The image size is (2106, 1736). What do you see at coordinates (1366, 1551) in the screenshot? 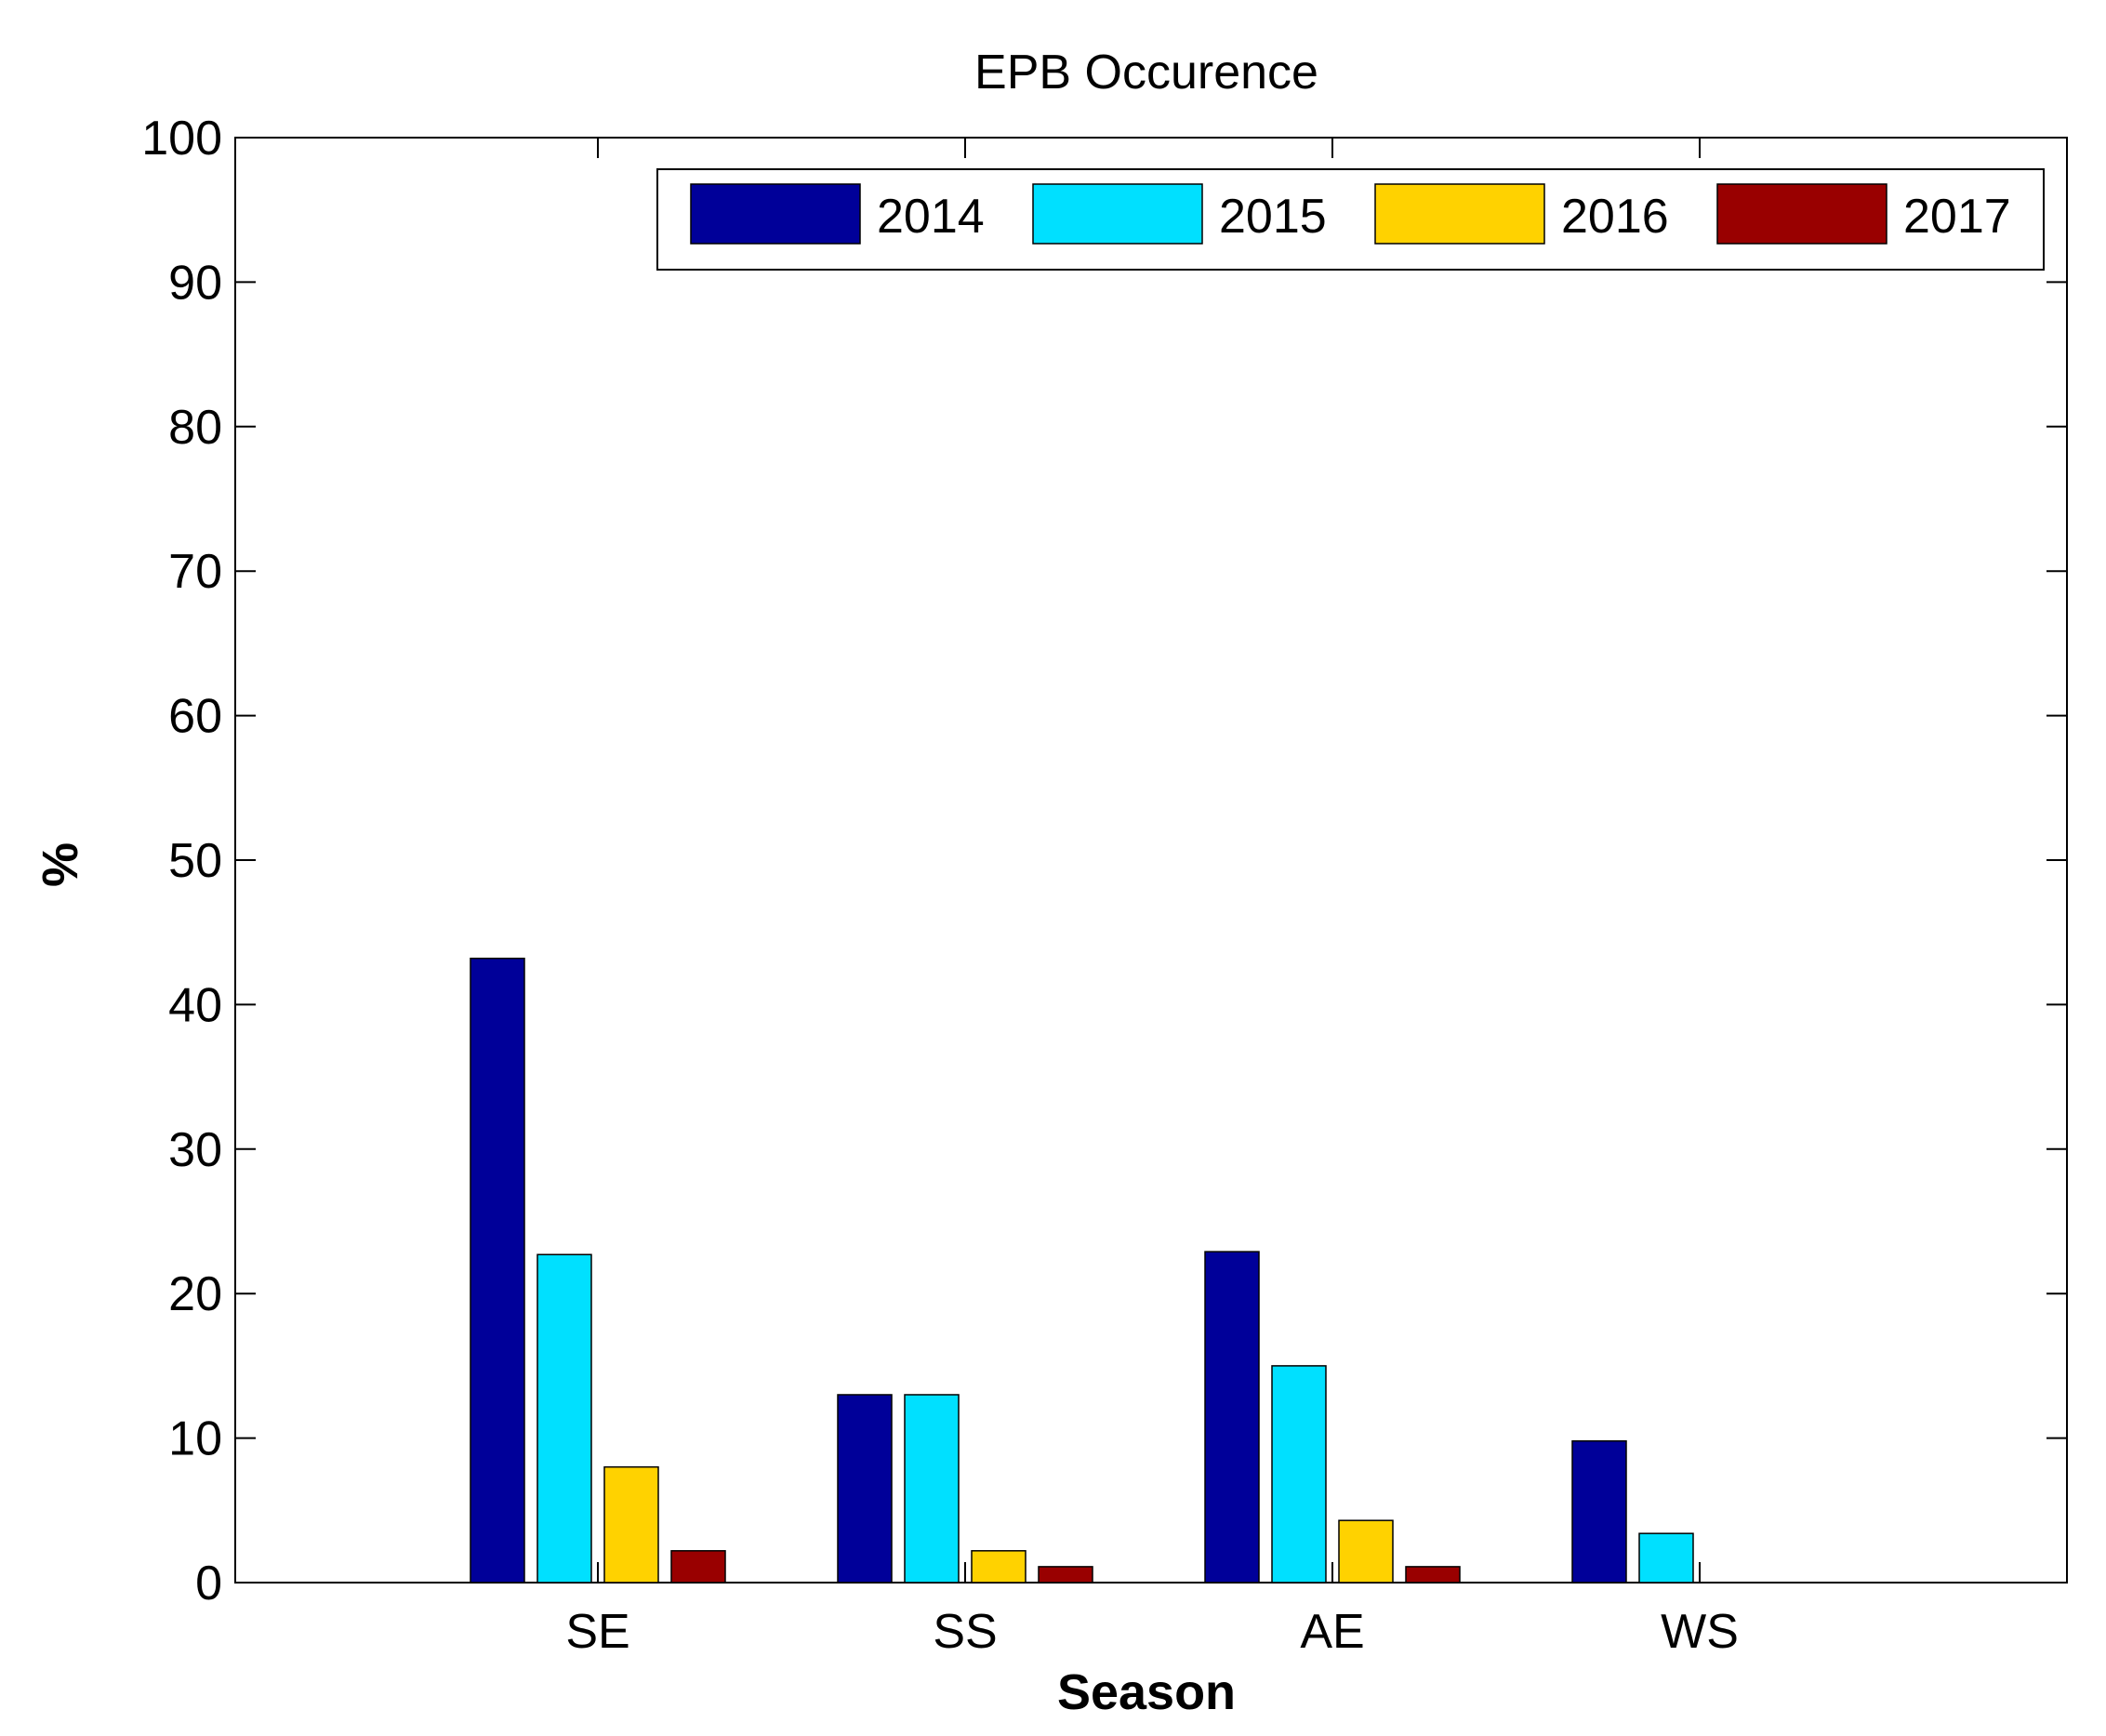
I see `bar-2016-AE` at bounding box center [1366, 1551].